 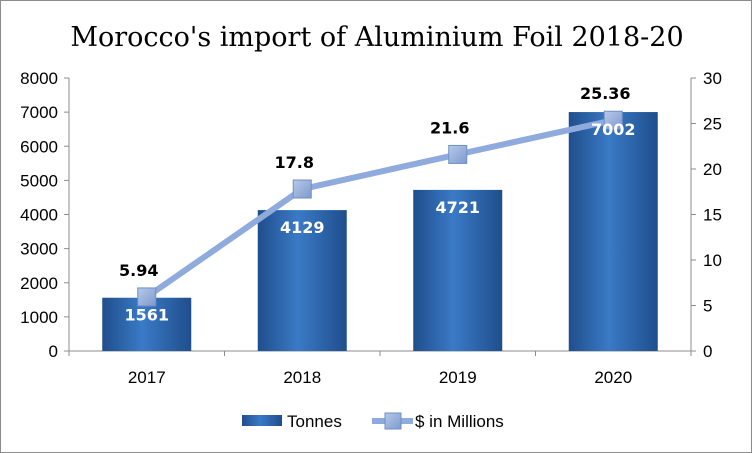 What do you see at coordinates (605, 93) in the screenshot?
I see `line-value-label: 25.36` at bounding box center [605, 93].